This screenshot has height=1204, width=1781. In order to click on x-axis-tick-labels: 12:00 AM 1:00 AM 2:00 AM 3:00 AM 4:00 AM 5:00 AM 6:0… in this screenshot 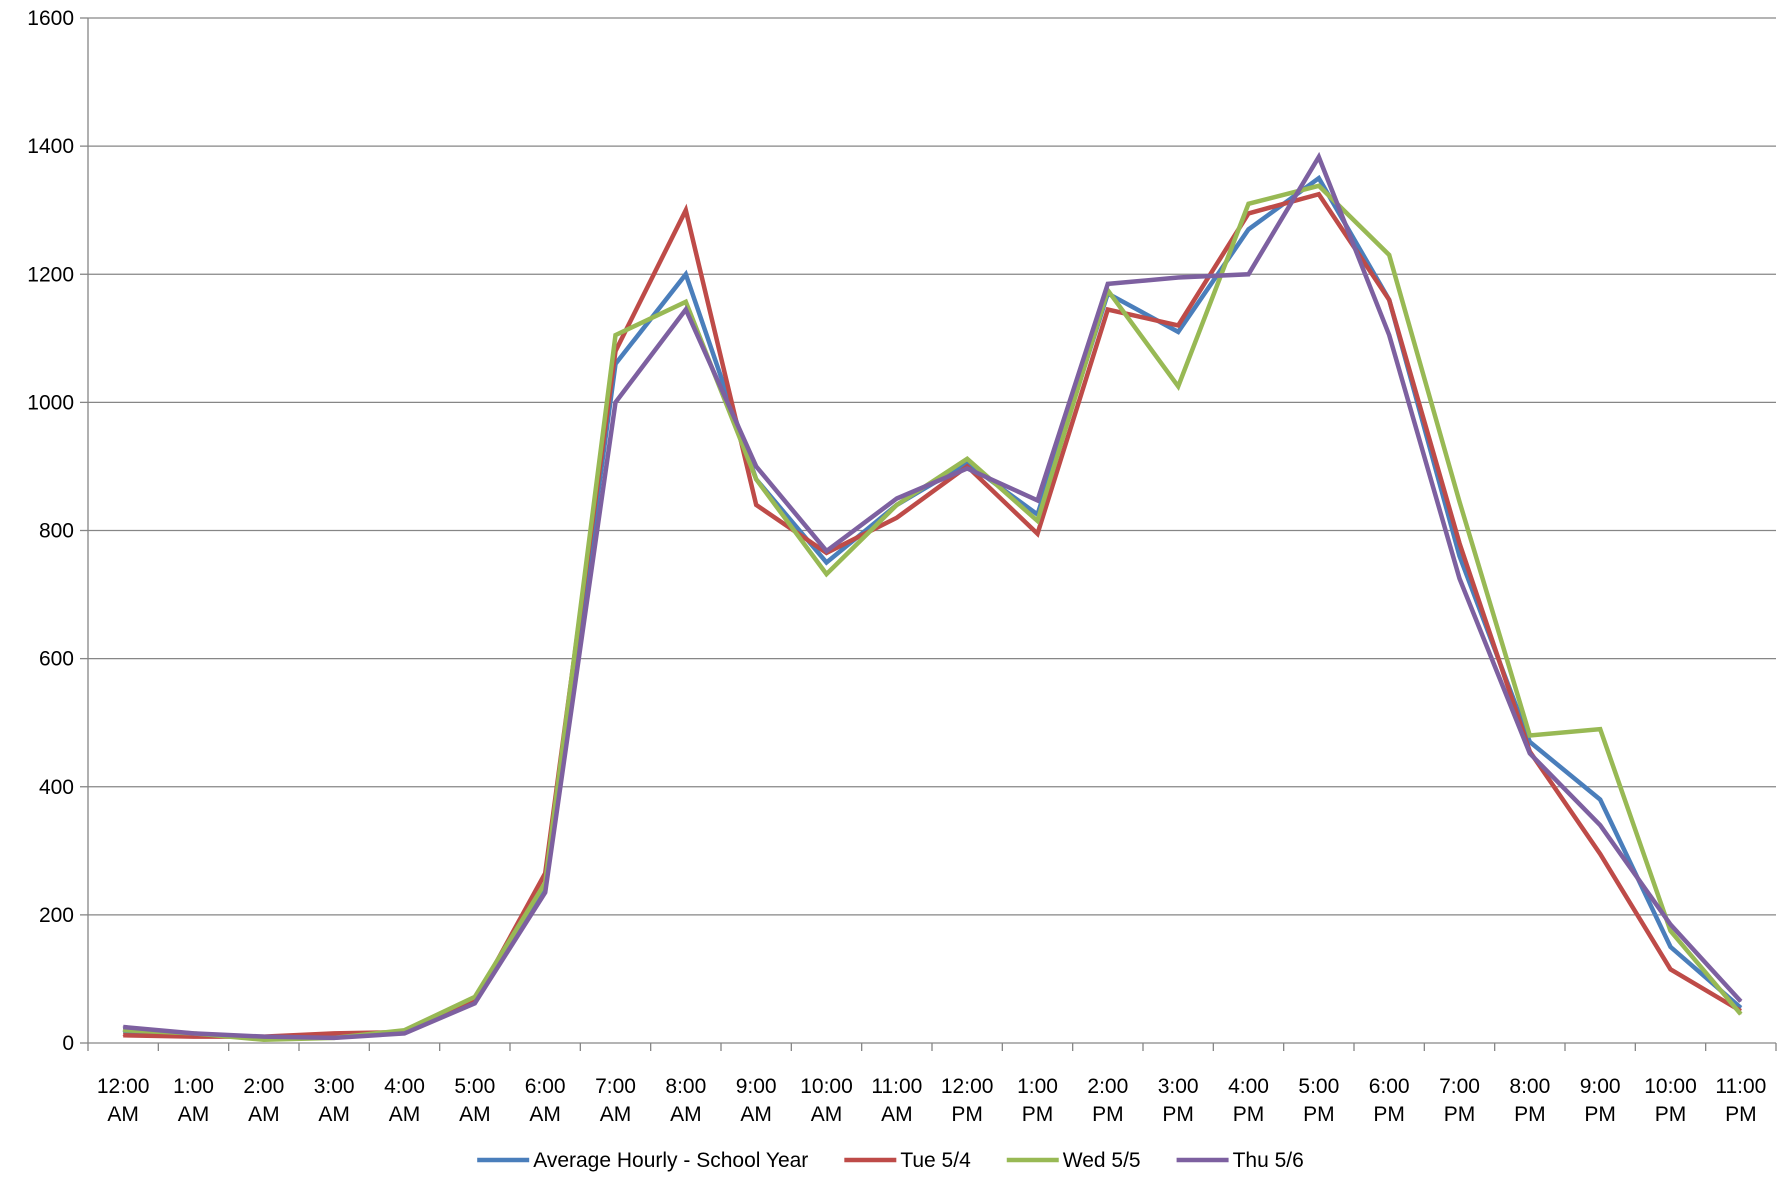, I will do `click(931, 1100)`.